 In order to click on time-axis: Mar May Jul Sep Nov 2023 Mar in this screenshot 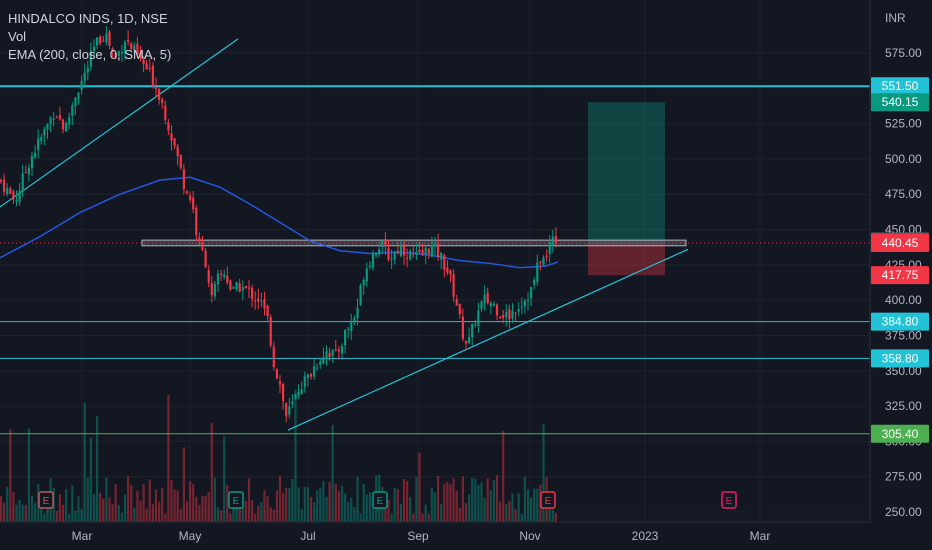, I will do `click(435, 532)`.